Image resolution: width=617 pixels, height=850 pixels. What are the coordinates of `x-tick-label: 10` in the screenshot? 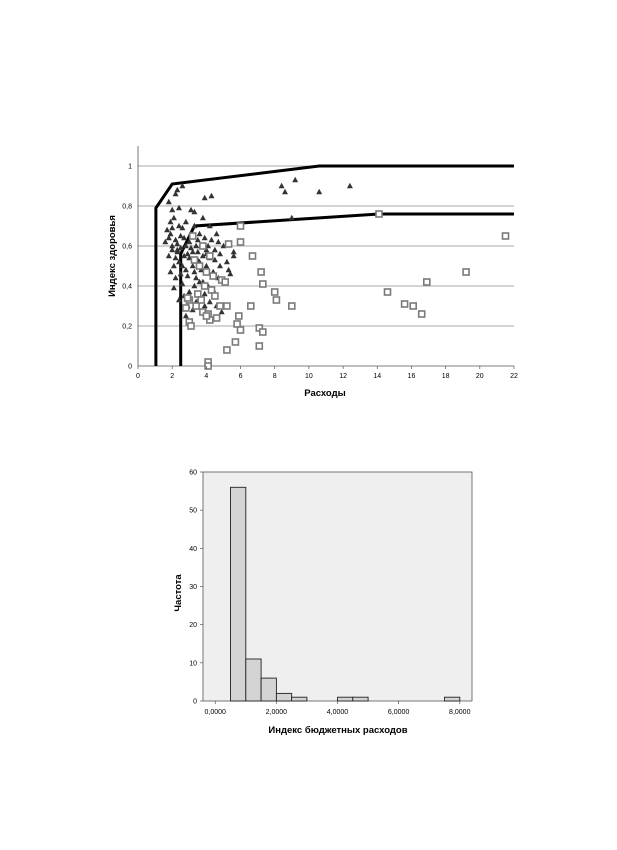 It's located at (309, 376).